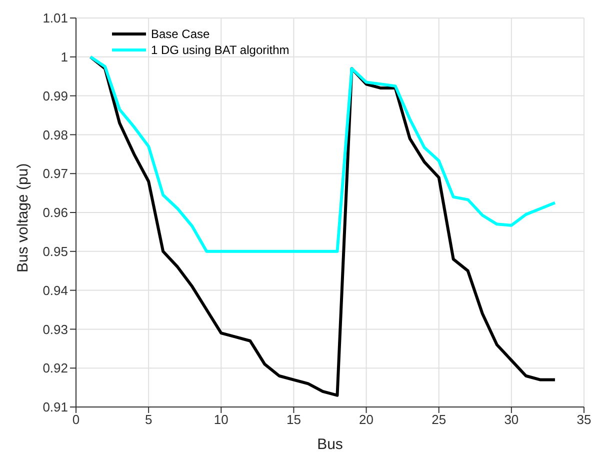 The image size is (592, 459). I want to click on x-tick-label: 25, so click(439, 420).